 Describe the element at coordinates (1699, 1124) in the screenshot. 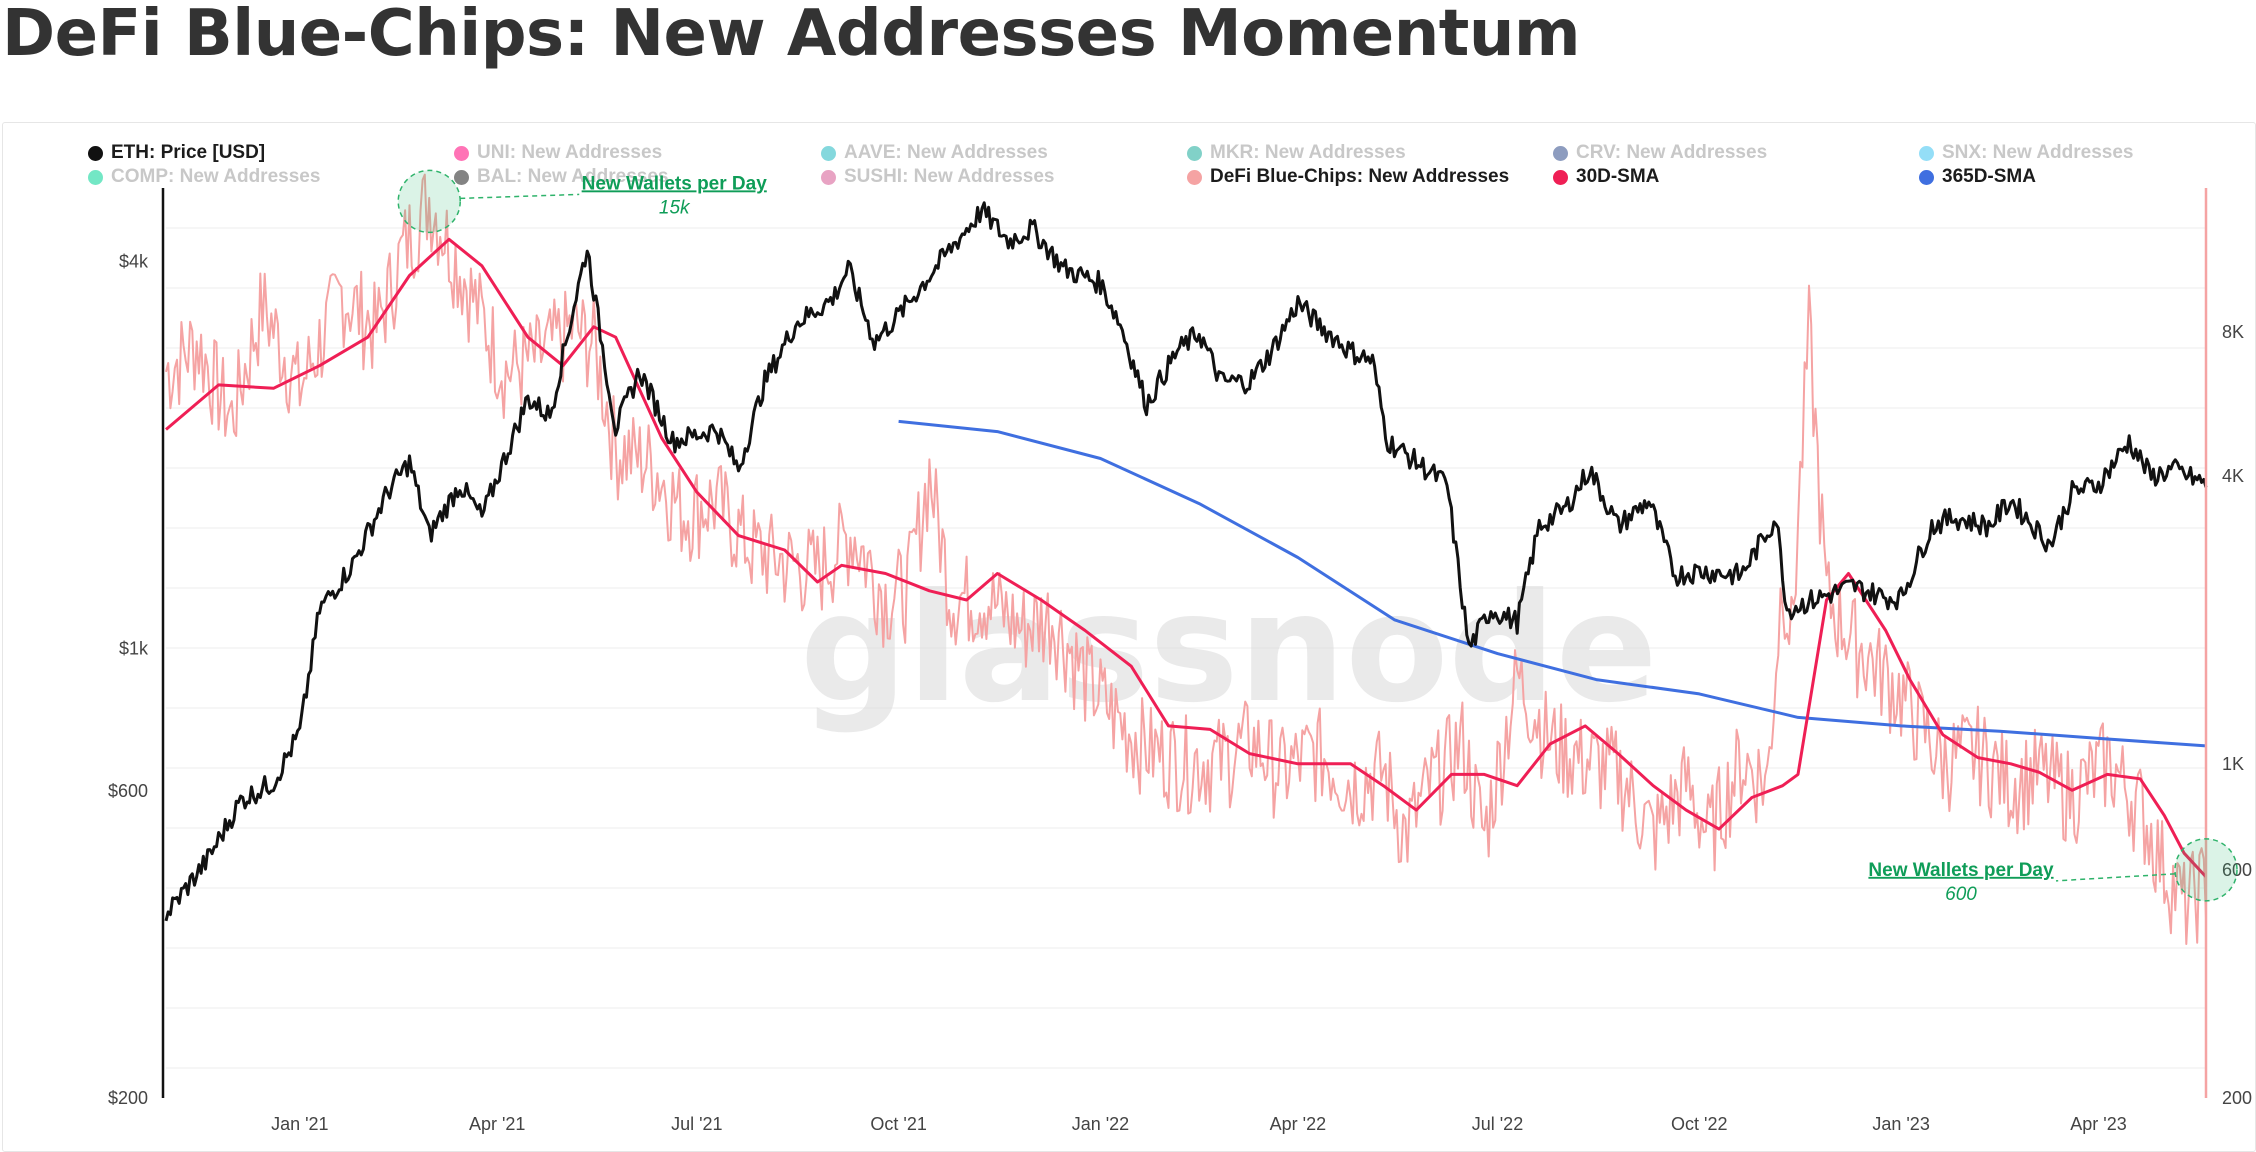

I see `x-tick-label: Oct '22` at that location.